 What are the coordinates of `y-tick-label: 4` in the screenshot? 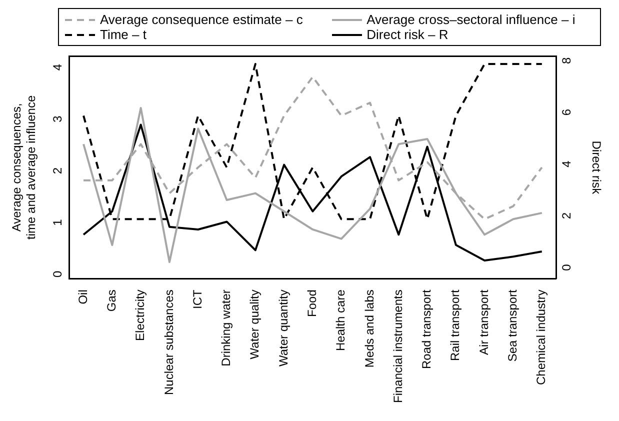 It's located at (57, 67).